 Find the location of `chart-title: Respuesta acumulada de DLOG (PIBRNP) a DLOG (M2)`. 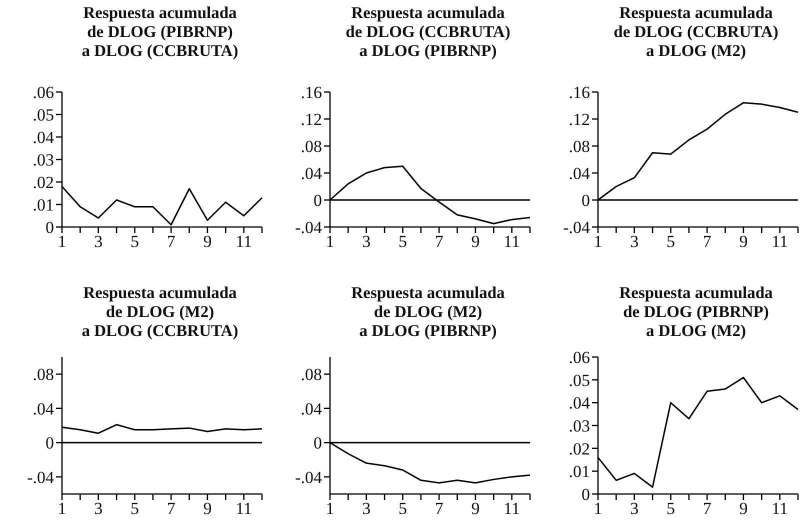

chart-title: Respuesta acumulada de DLOG (PIBRNP) a DLOG (M2) is located at coordinates (696, 311).